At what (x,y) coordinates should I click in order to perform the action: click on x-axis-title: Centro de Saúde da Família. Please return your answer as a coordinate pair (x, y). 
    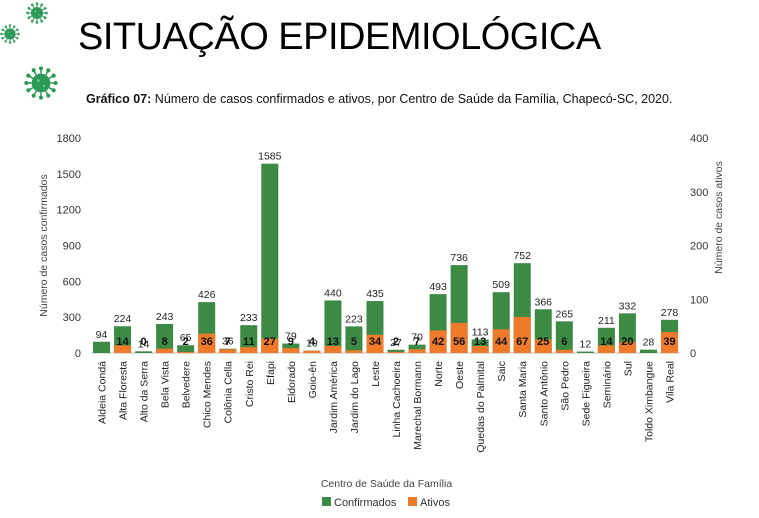
    Looking at the image, I should click on (386, 484).